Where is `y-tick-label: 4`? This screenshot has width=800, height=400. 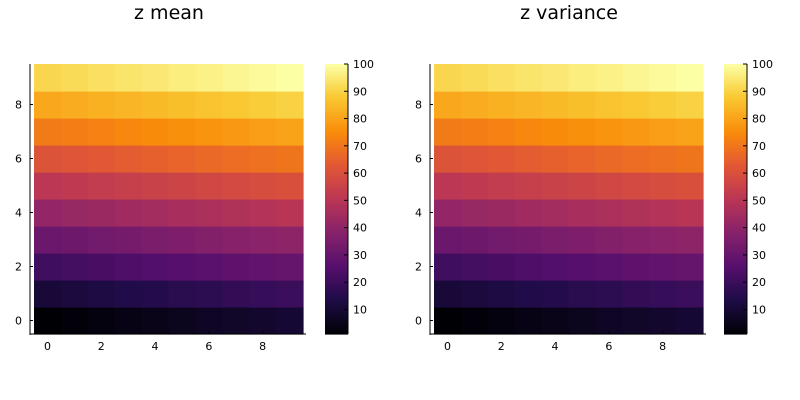 y-tick-label: 4 is located at coordinates (418, 213).